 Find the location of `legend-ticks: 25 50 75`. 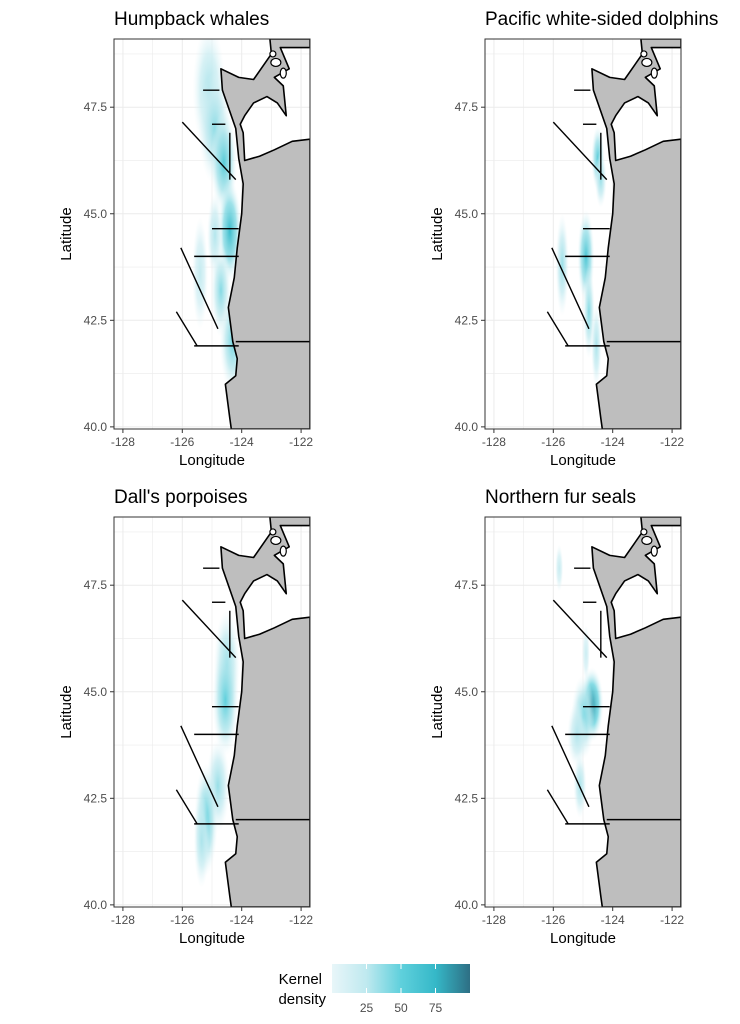

legend-ticks: 25 50 75 is located at coordinates (401, 989).